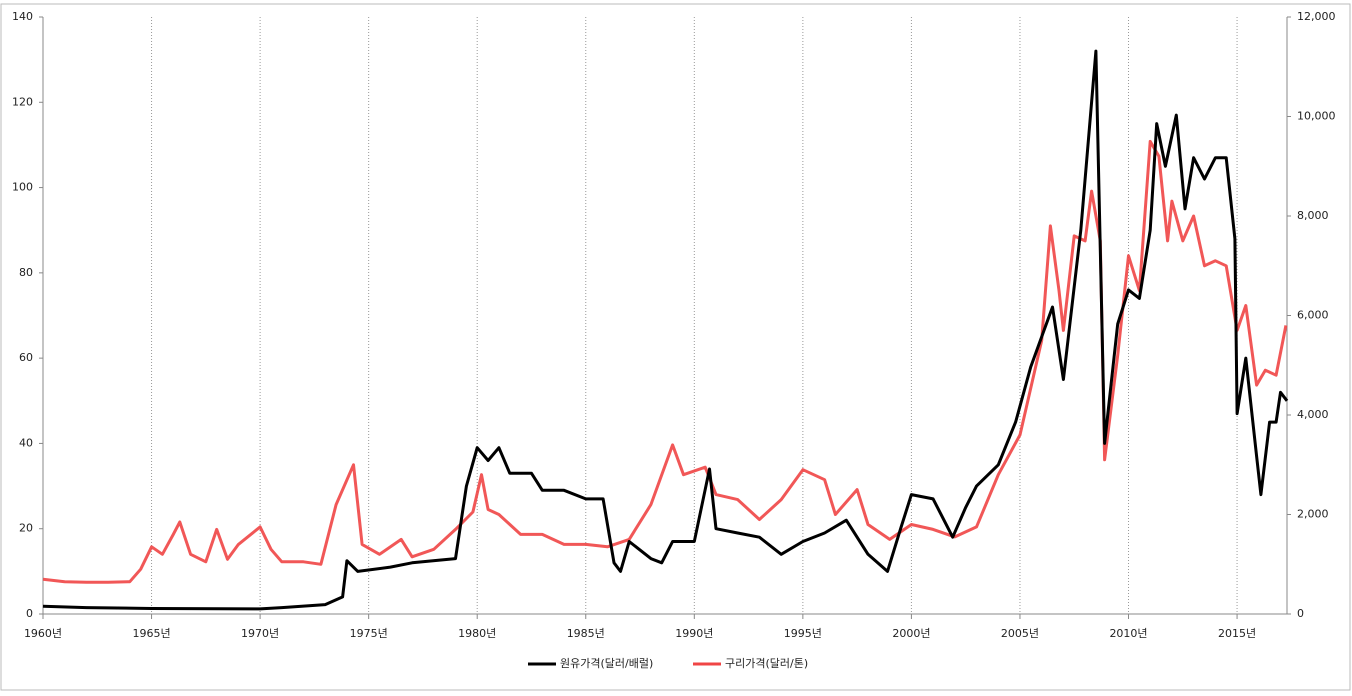  I want to click on y2-tick-label: 0, so click(1300, 613).